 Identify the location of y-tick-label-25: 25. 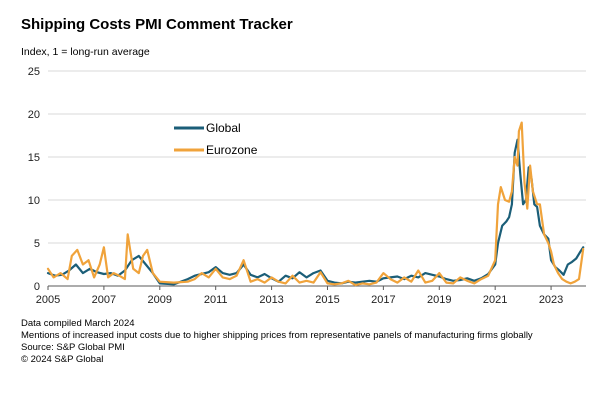
(34, 72).